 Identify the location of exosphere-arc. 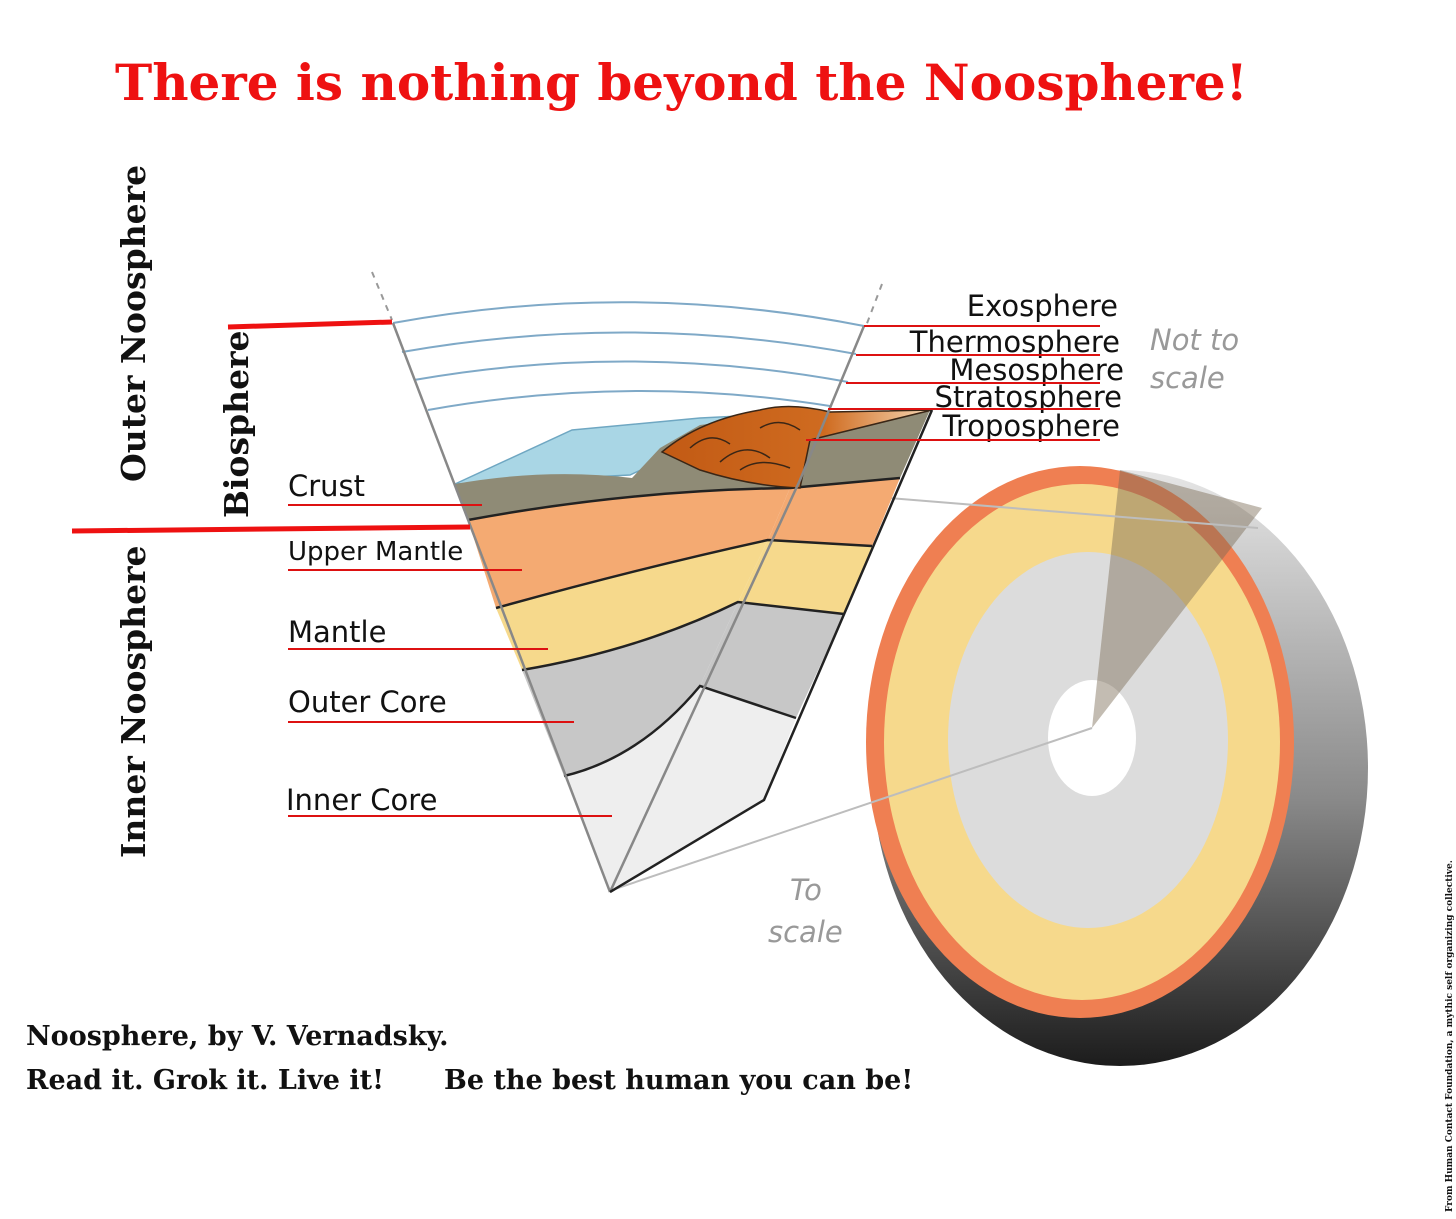
(628, 314).